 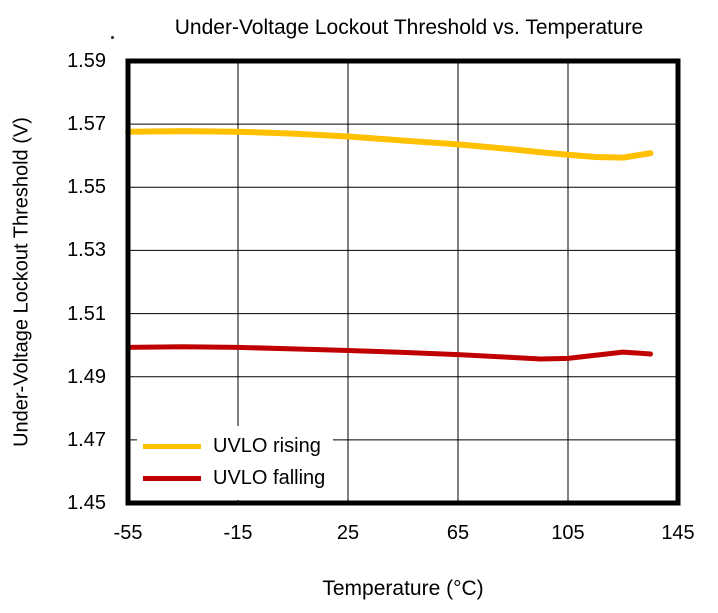 What do you see at coordinates (86, 187) in the screenshot?
I see `y-tick-label: 1.55` at bounding box center [86, 187].